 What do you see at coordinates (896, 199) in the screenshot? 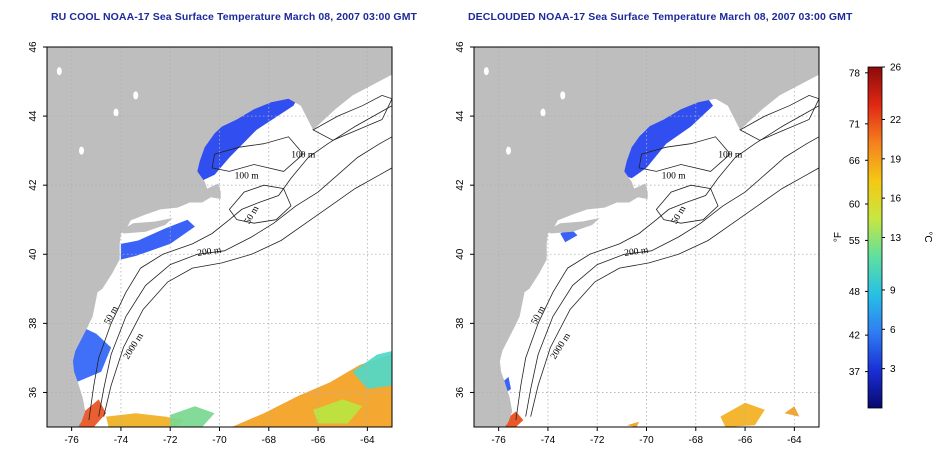
I see `colorbar-label-c: 16` at bounding box center [896, 199].